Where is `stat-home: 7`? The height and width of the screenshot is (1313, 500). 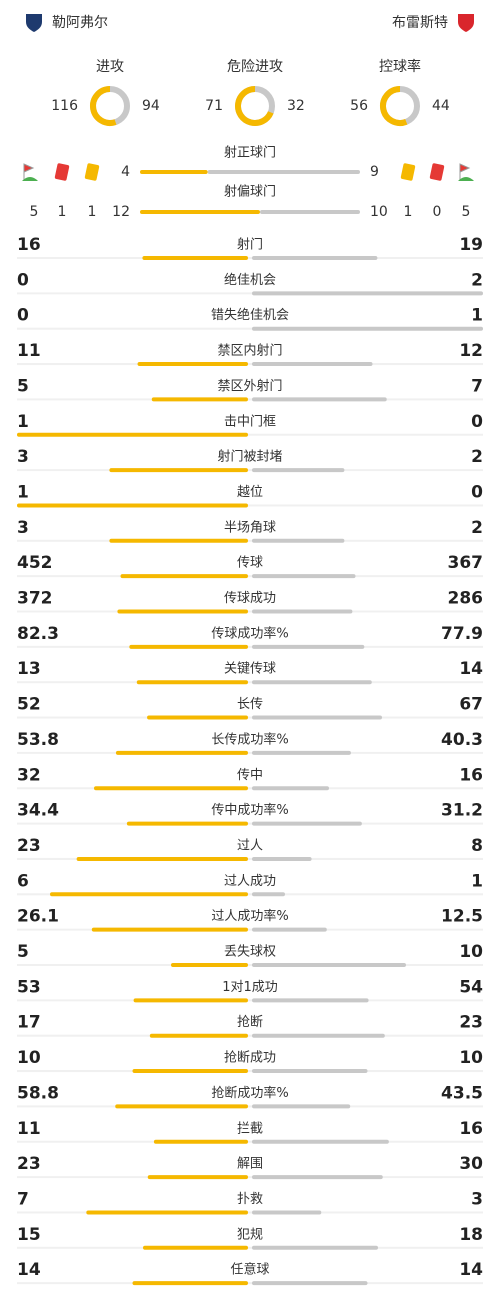
stat-home: 7 is located at coordinates (23, 1199).